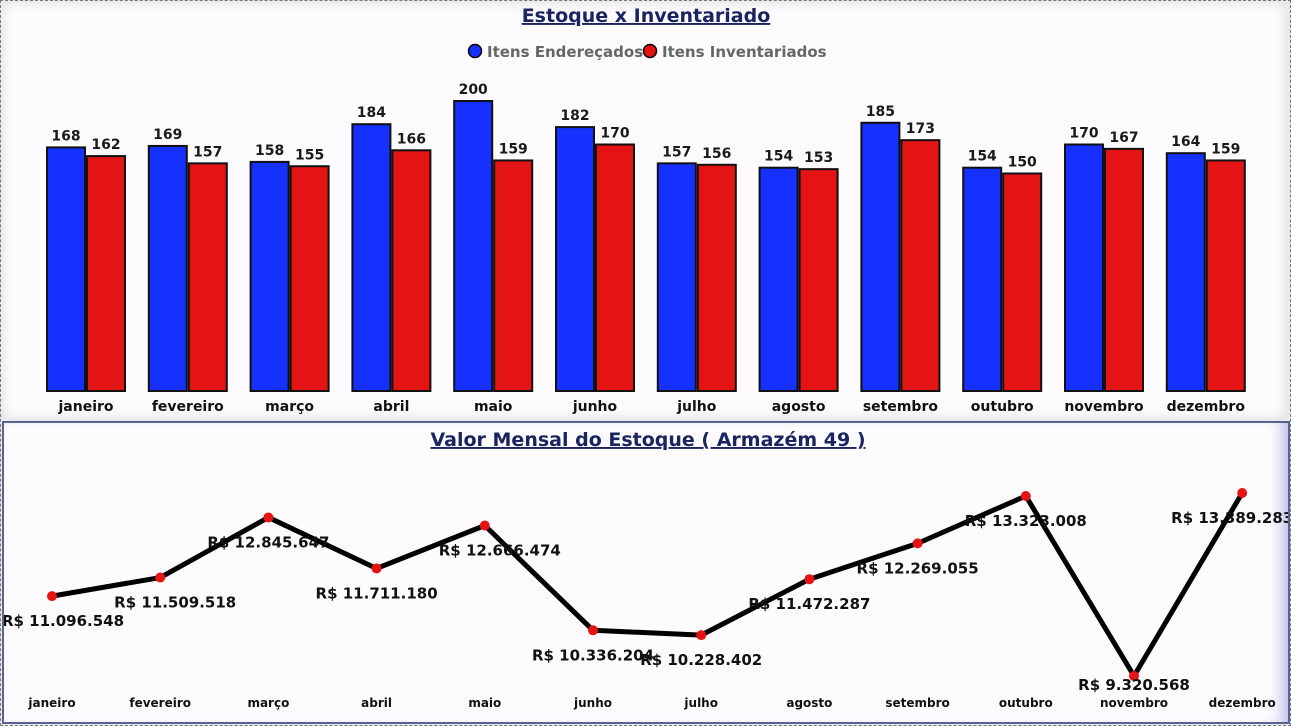 This screenshot has width=1291, height=726. What do you see at coordinates (1185, 142) in the screenshot?
I see `data-label: 164` at bounding box center [1185, 142].